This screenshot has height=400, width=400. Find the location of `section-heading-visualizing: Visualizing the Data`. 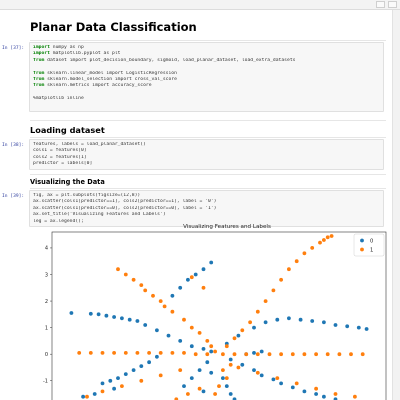

section-heading-visualizing: Visualizing the Data is located at coordinates (67, 182).